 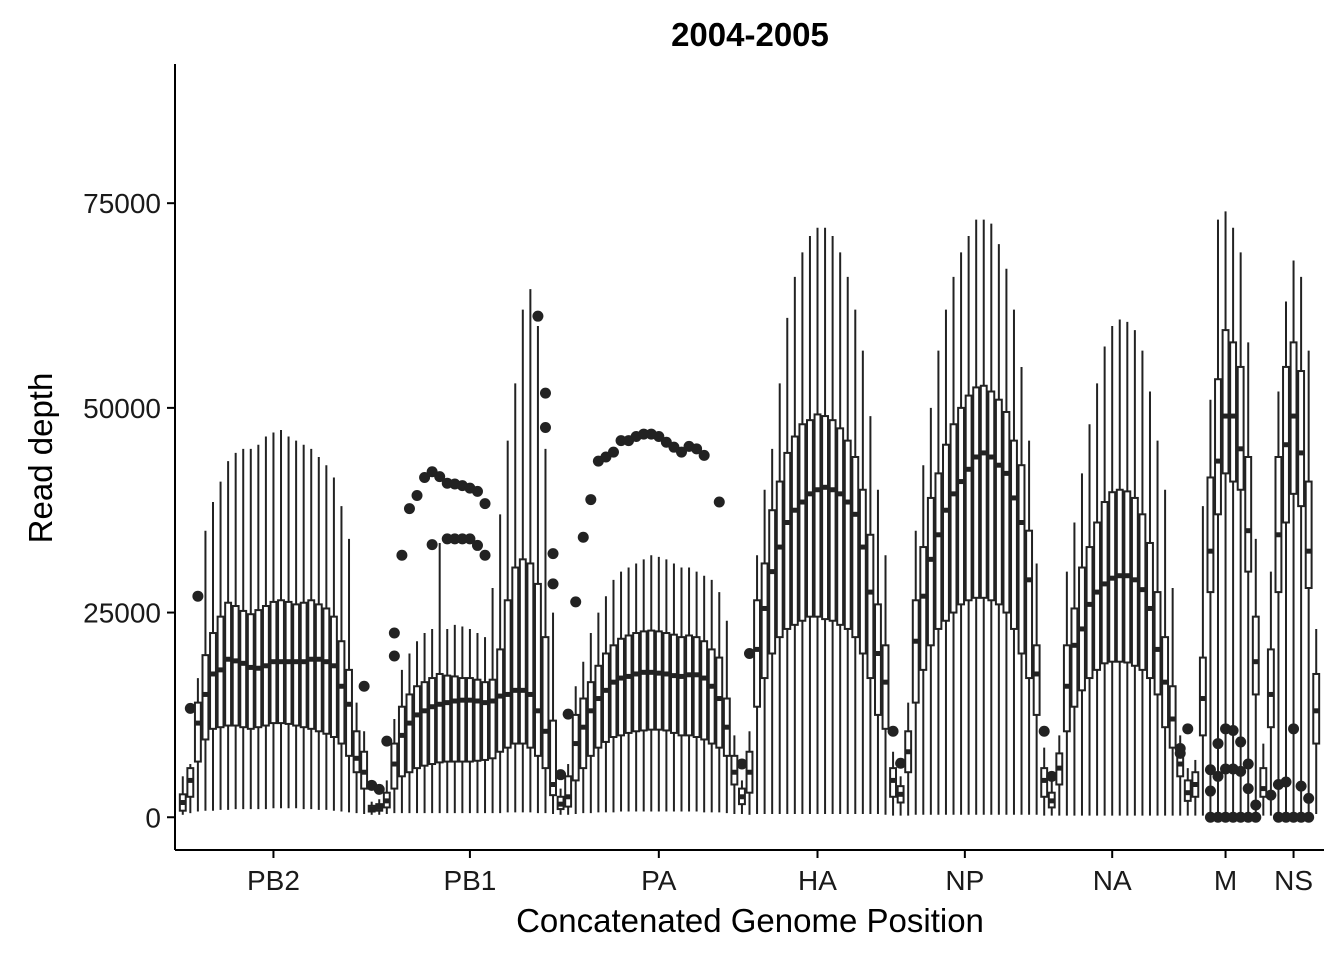 I want to click on x-tick-label-ha: HA, so click(x=817, y=880).